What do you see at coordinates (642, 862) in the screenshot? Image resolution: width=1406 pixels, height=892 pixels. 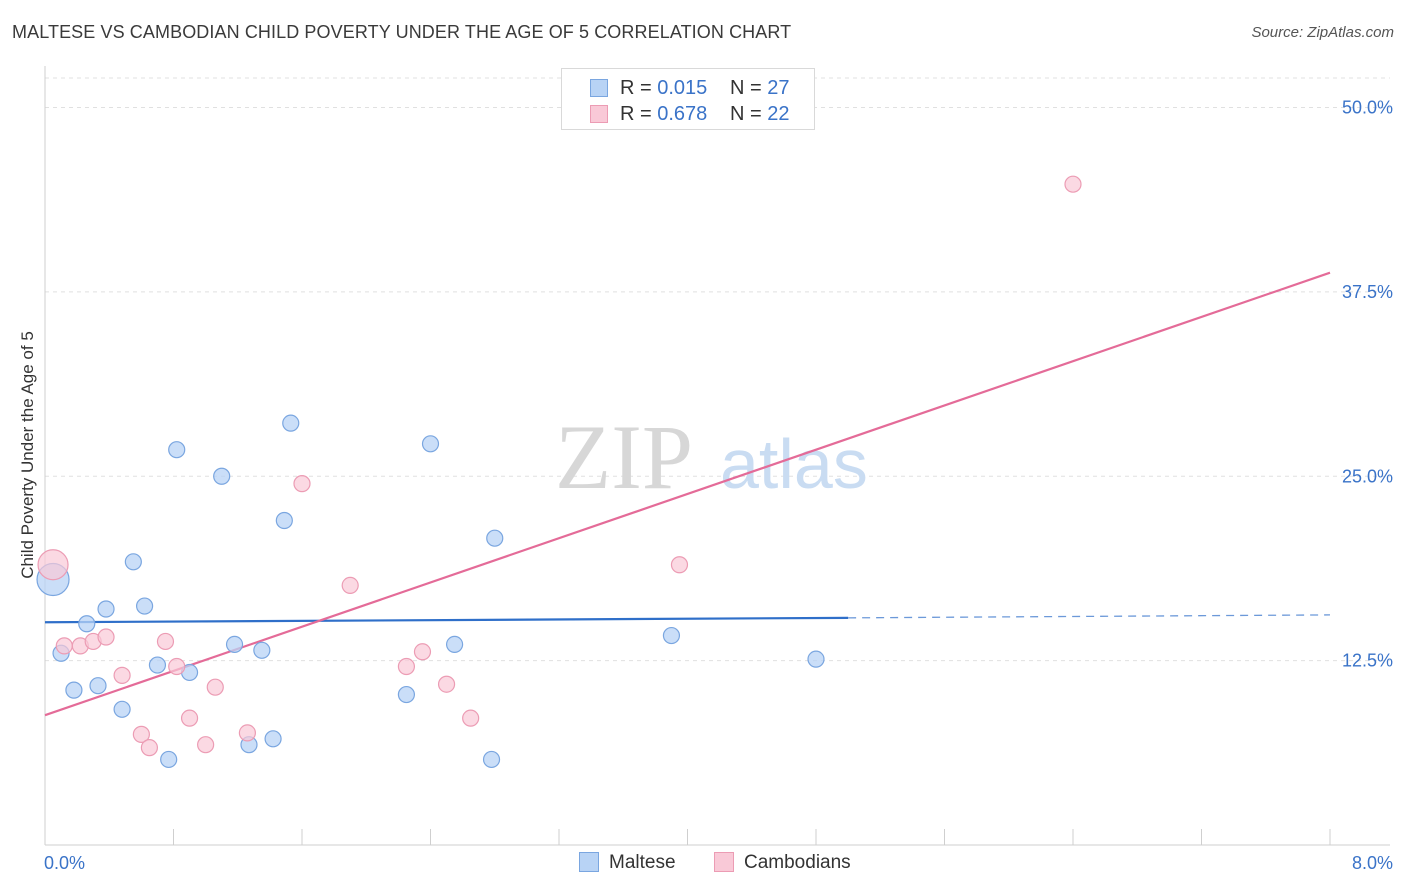 I see `bottom-legend-label-maltese: Maltese` at bounding box center [642, 862].